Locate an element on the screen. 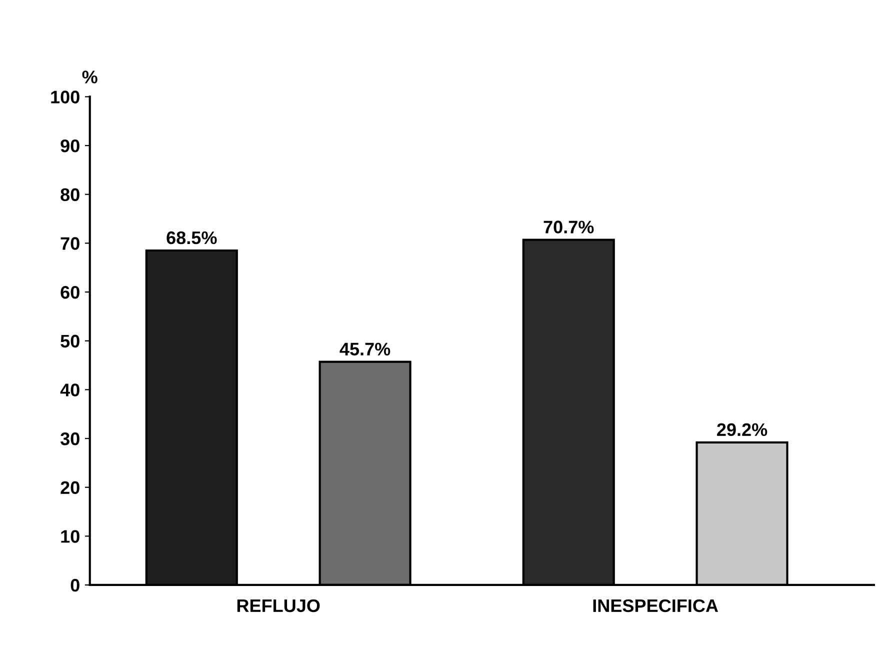  data-label: 68.5% is located at coordinates (191, 237).